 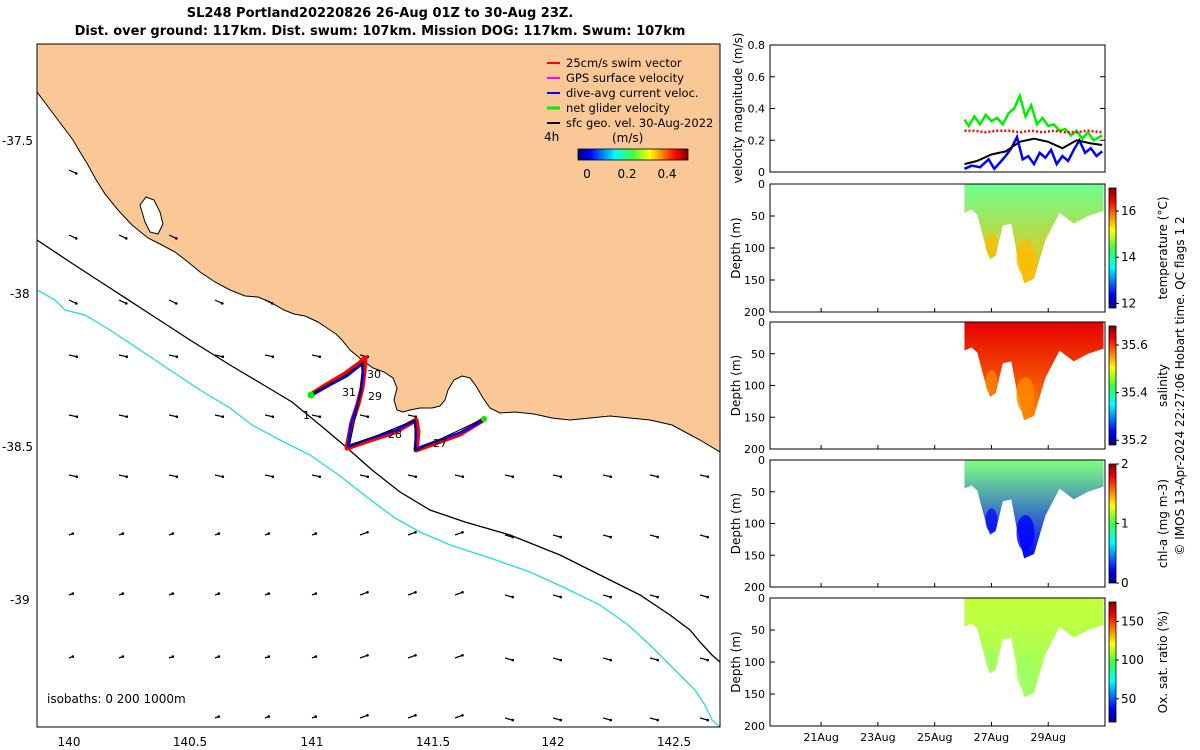 I want to click on velocity-frame, so click(x=937, y=108).